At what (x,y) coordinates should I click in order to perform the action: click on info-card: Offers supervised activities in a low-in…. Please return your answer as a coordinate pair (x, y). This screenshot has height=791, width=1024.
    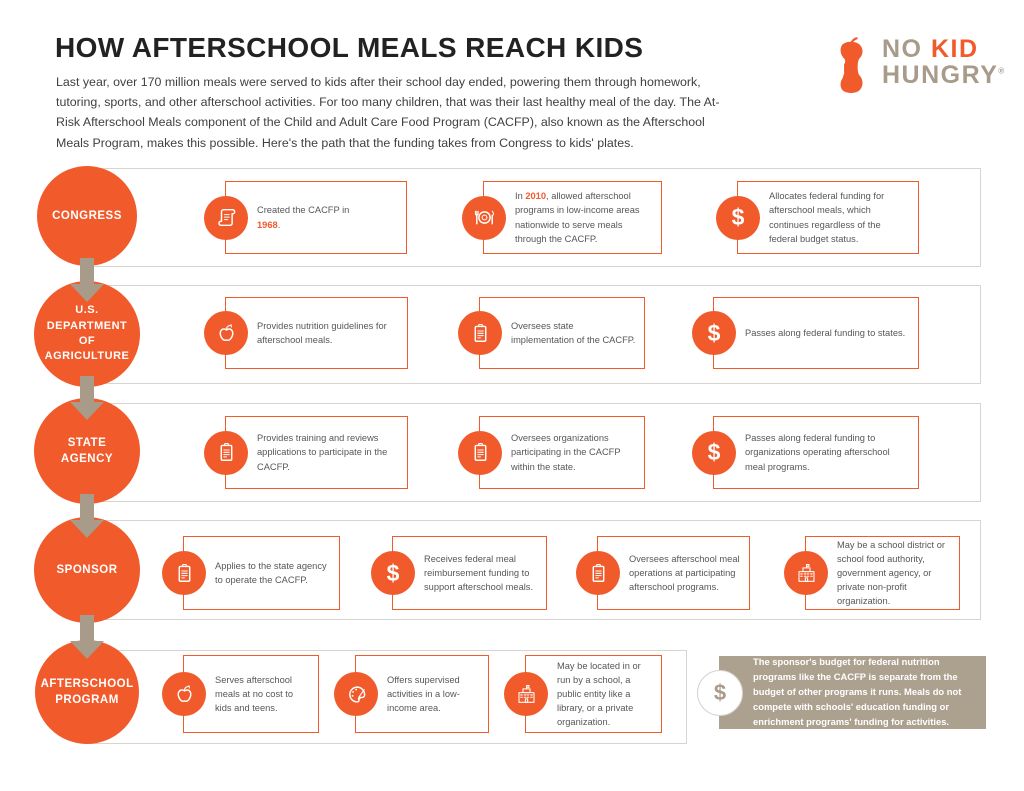
    Looking at the image, I should click on (411, 694).